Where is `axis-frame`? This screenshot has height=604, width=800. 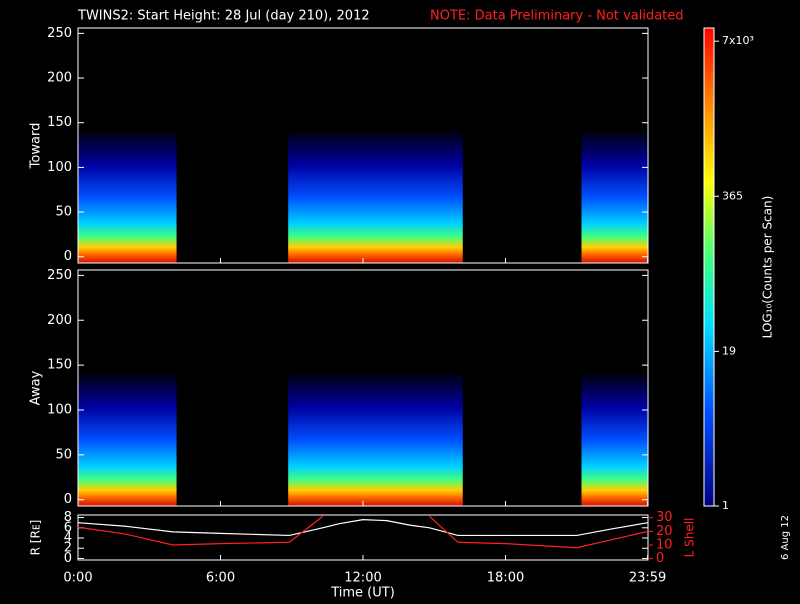 axis-frame is located at coordinates (363, 537).